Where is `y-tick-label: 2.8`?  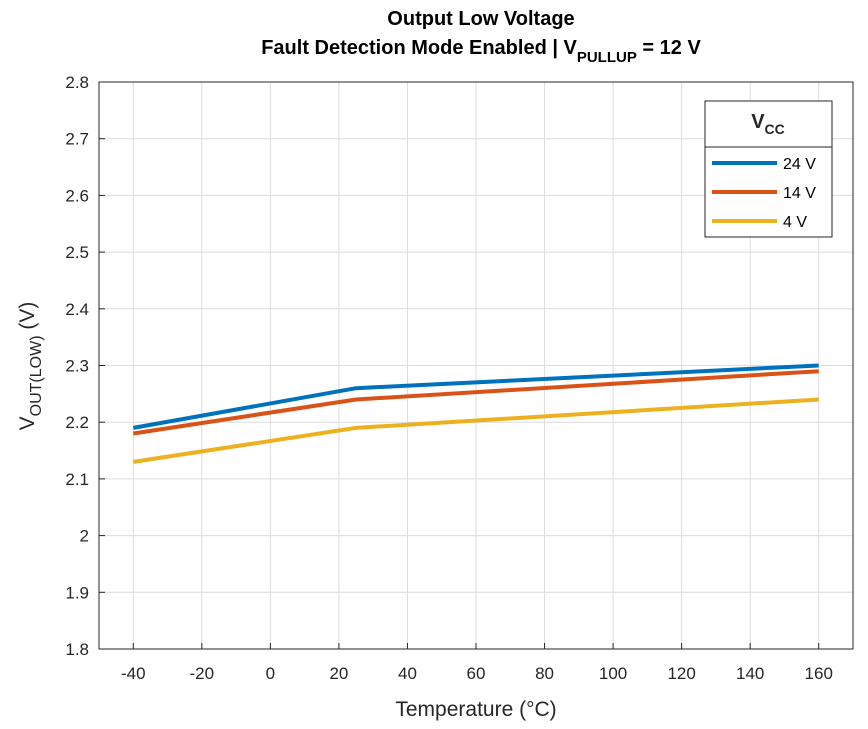 y-tick-label: 2.8 is located at coordinates (77, 82).